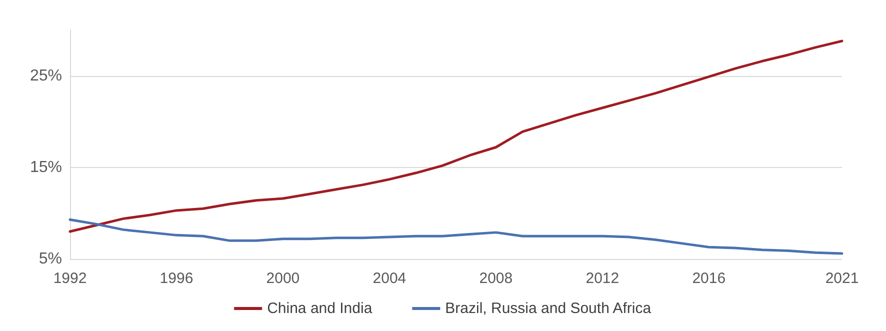  What do you see at coordinates (320, 308) in the screenshot?
I see `legend-label: China and India` at bounding box center [320, 308].